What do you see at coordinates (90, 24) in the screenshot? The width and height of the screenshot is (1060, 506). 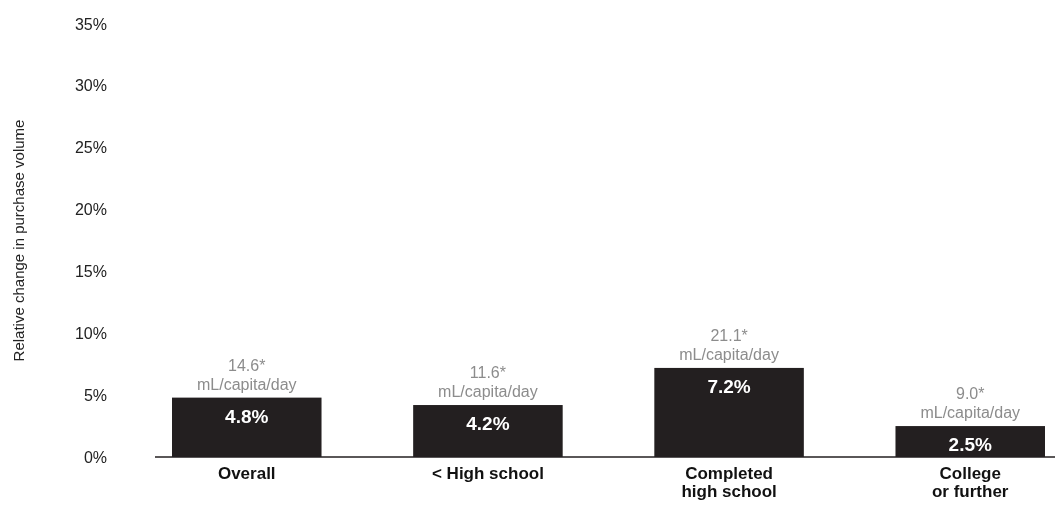 I see `y-tick-label: 35%` at bounding box center [90, 24].